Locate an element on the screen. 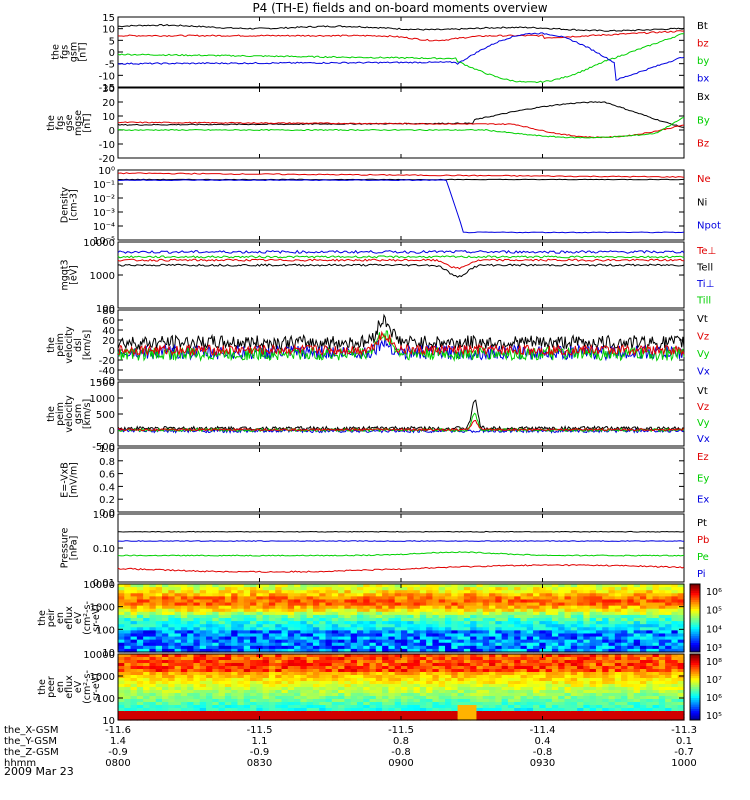 The width and height of the screenshot is (750, 800). xaxis-value: 0.1 is located at coordinates (684, 741).